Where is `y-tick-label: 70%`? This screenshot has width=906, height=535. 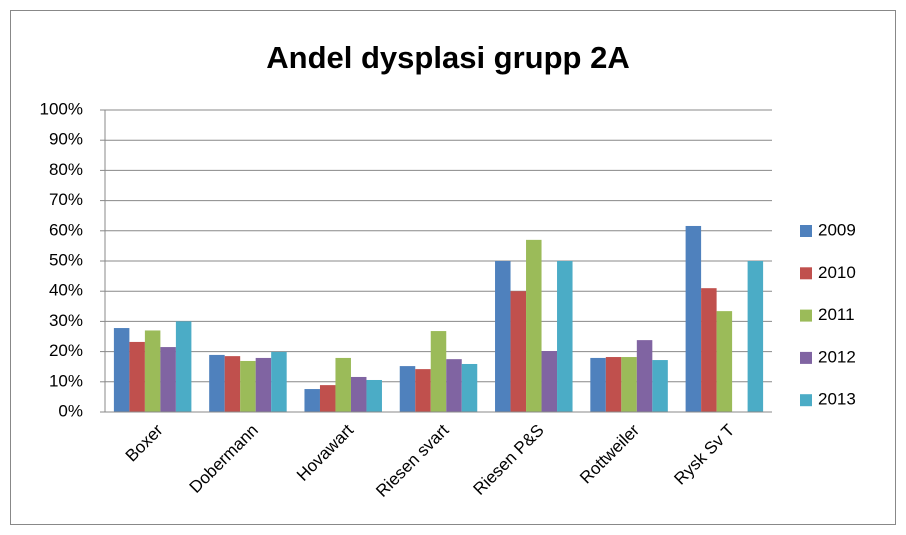
y-tick-label: 70% is located at coordinates (66, 199).